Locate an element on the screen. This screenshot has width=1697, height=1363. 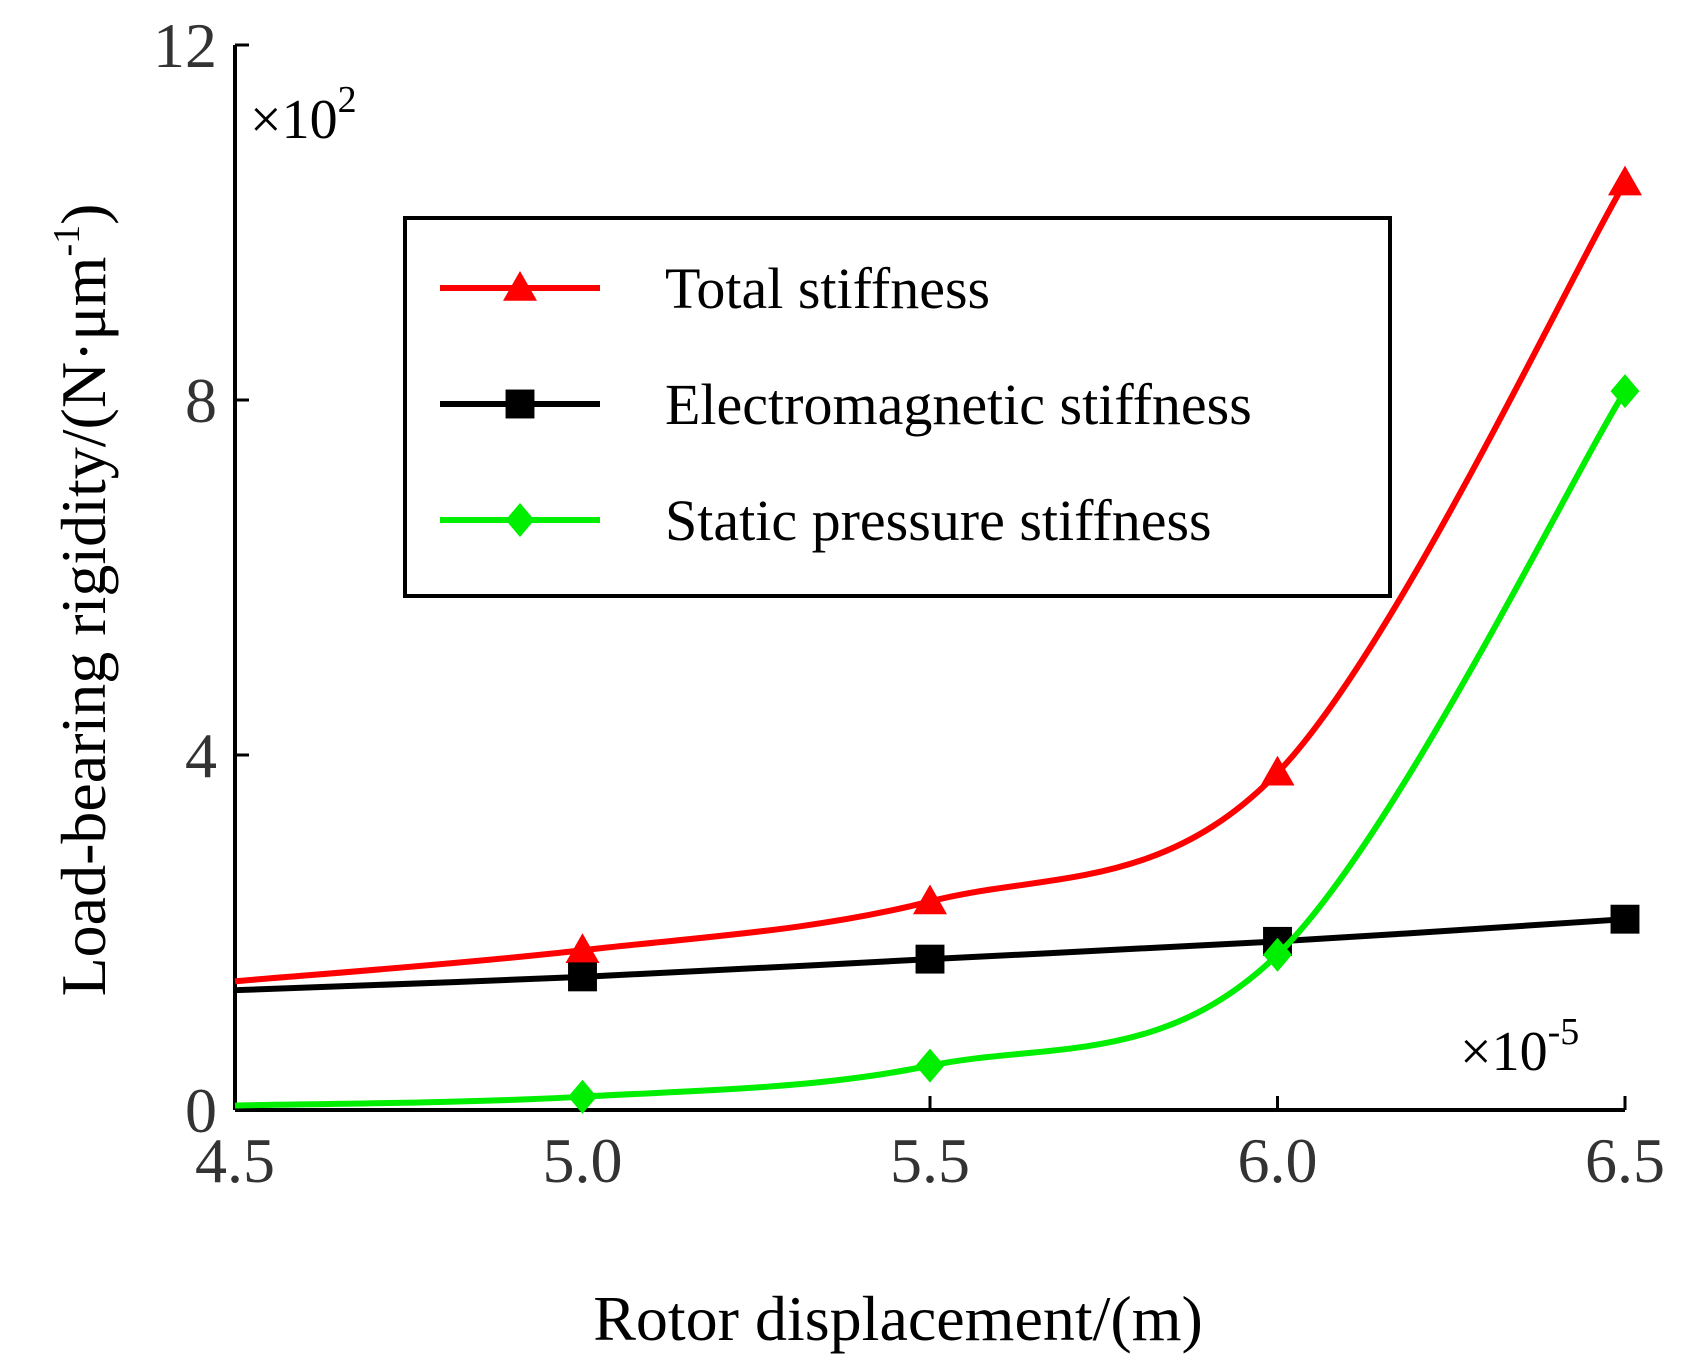
x-tick-label: 4.5 is located at coordinates (235, 1160).